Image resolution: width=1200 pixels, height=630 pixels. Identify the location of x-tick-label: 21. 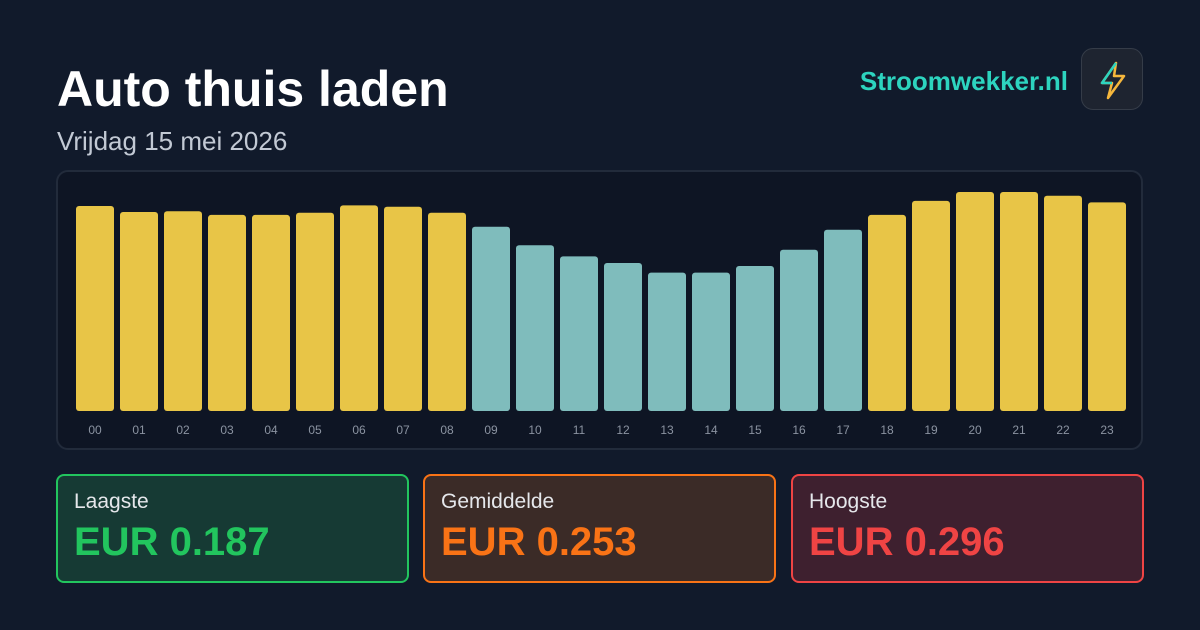
(1019, 430).